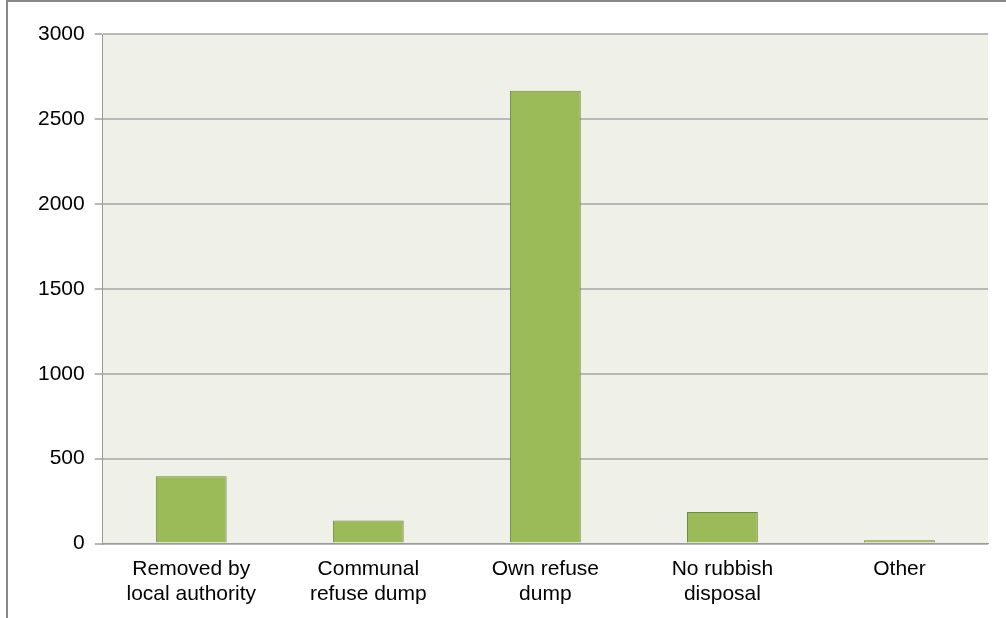 The width and height of the screenshot is (1006, 618). I want to click on x-tick-label: Own refuse dump, so click(545, 580).